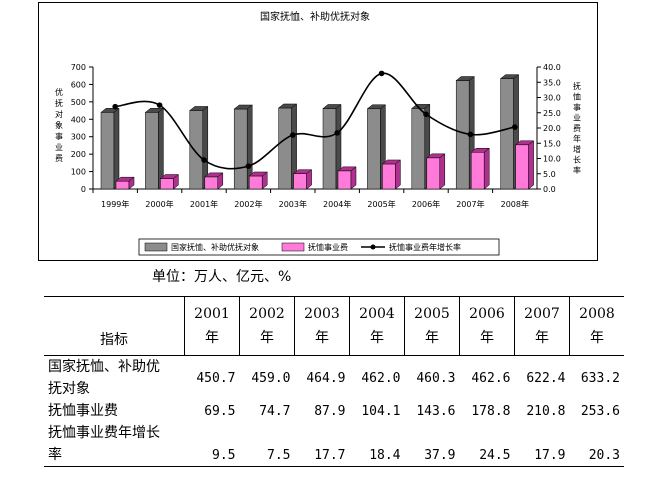  I want to click on x-tick-label: 2002年, so click(248, 204).